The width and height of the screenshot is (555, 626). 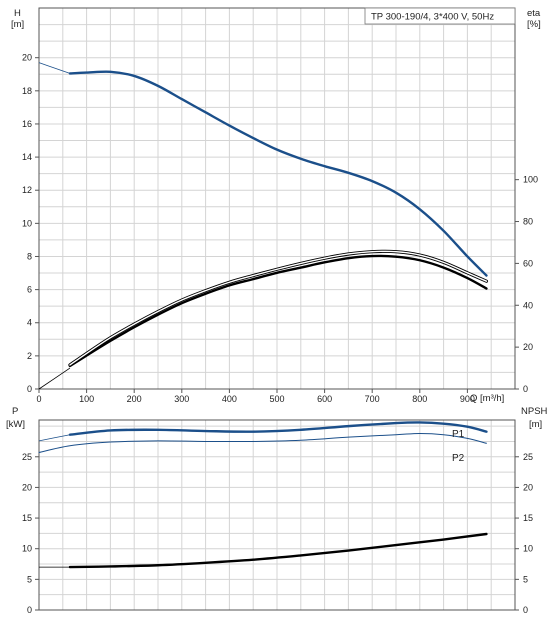 I want to click on top-y-ticks-right: 0 20 40 60 80 100, so click(x=526, y=284).